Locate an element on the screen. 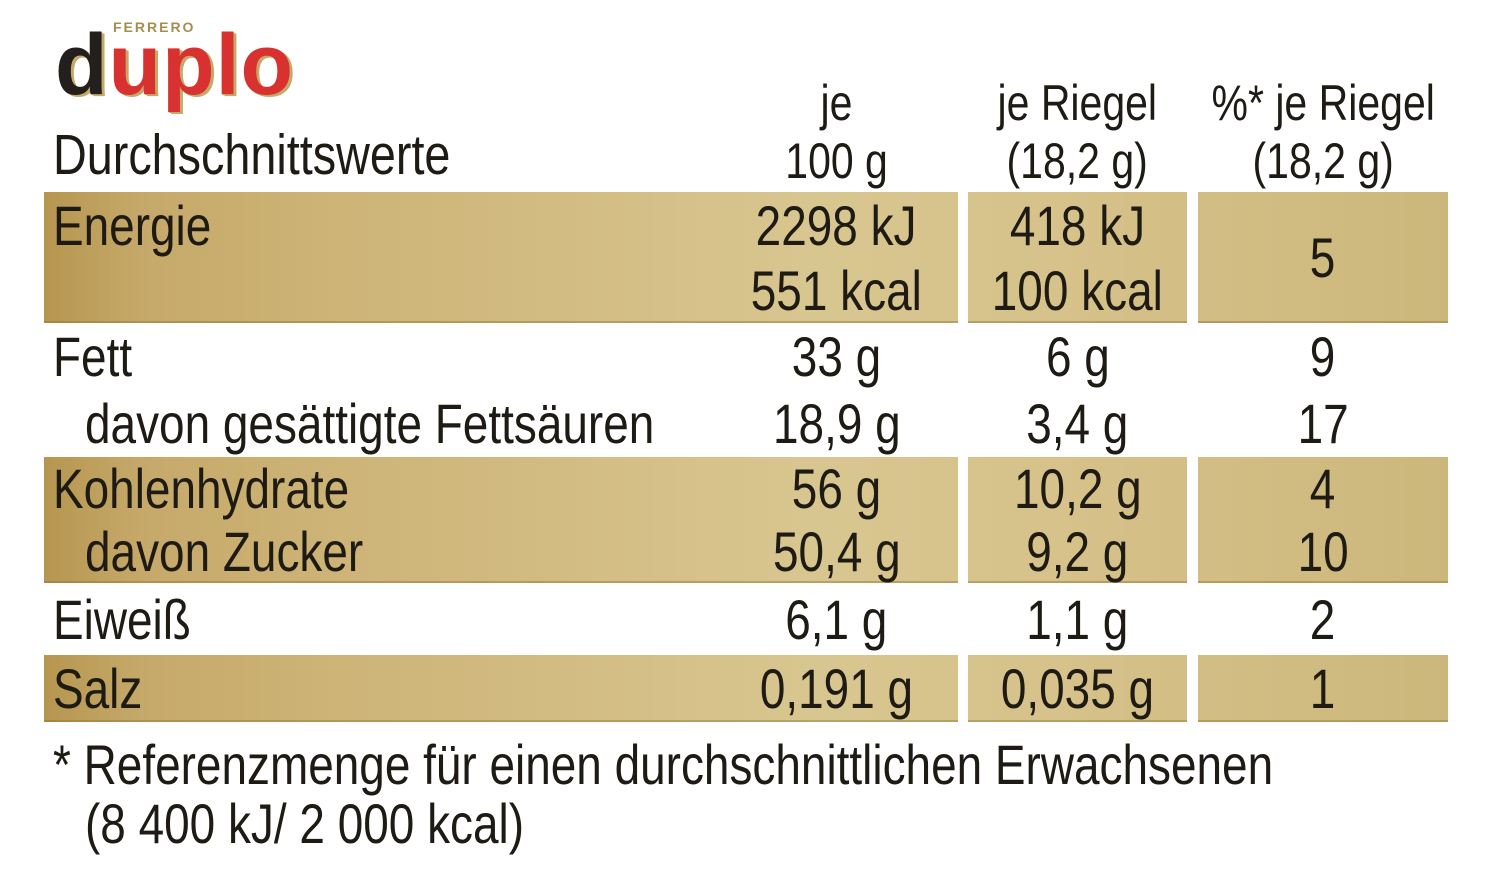  gesaettigte-label: davon gesättigte Fettsäuren is located at coordinates (370, 423).